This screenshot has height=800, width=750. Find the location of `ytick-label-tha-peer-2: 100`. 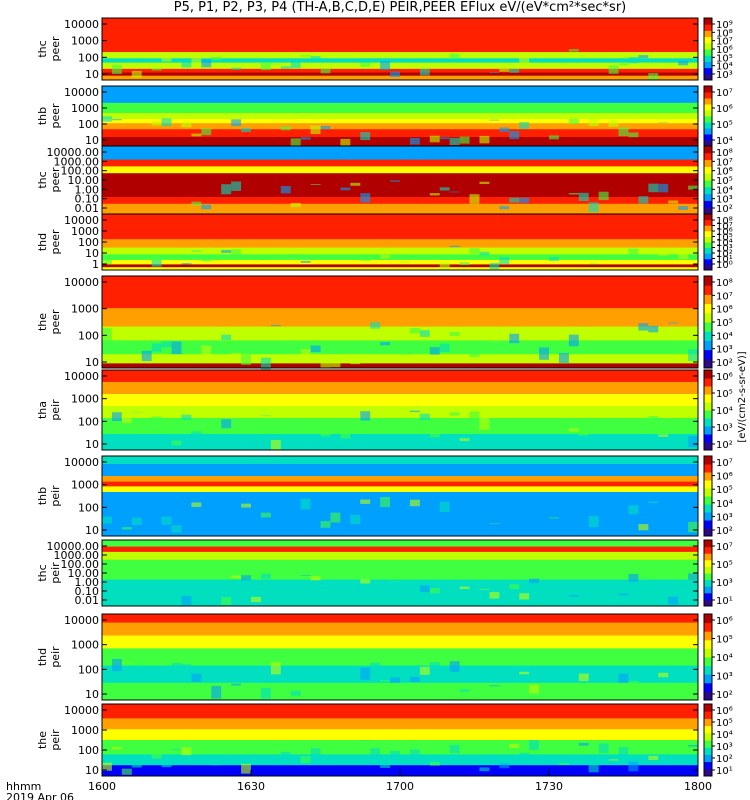

ytick-label-tha-peer-2: 100 is located at coordinates (88, 57).